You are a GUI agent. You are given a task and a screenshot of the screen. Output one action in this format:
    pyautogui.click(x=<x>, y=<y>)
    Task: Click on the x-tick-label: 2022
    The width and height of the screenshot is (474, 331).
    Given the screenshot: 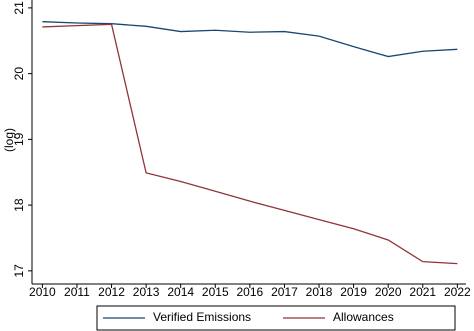 What is the action you would take?
    pyautogui.click(x=457, y=292)
    